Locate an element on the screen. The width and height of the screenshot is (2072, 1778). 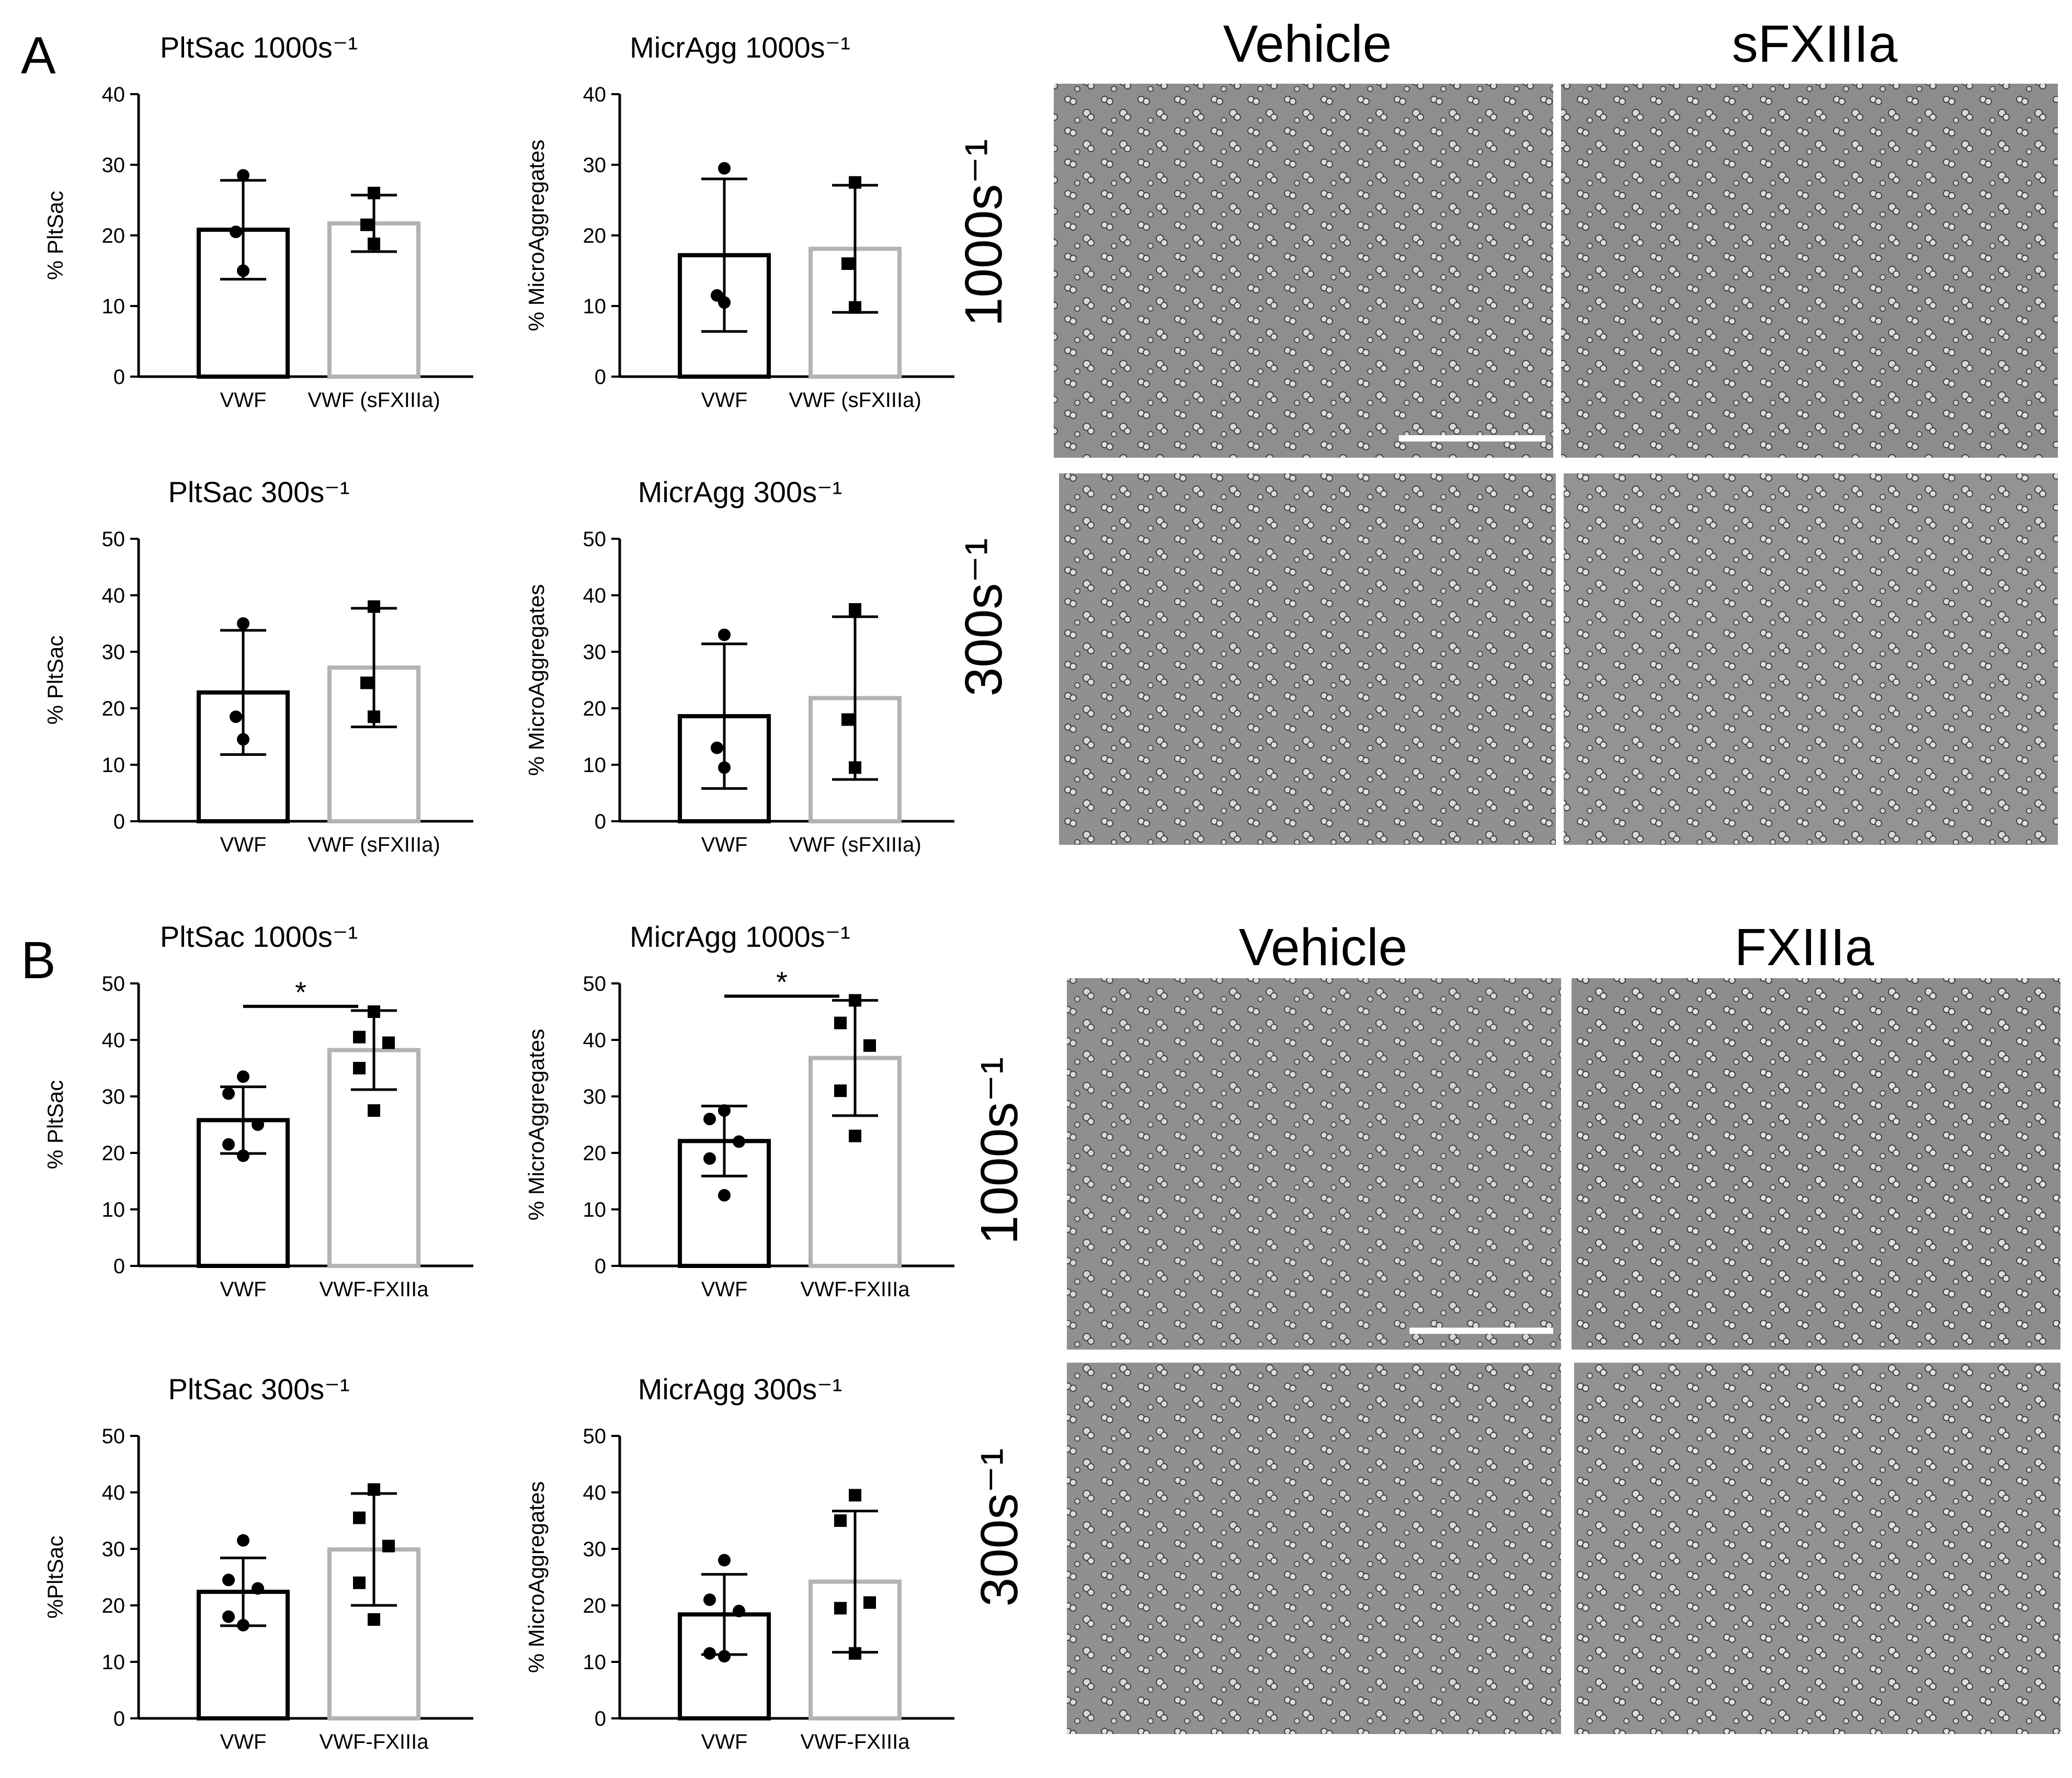
column-header-vehicle-a: Vehicle is located at coordinates (1308, 44).